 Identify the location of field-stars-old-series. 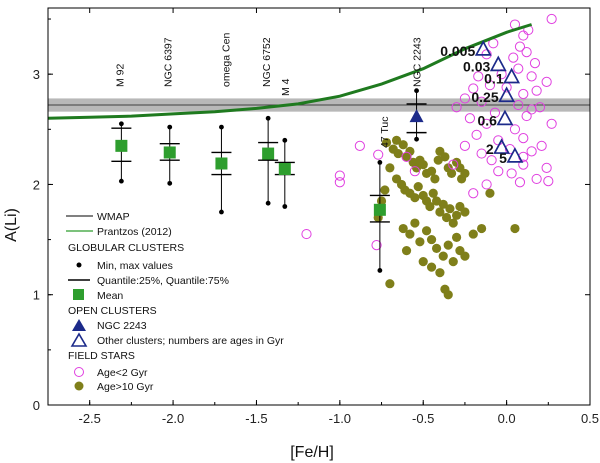
(446, 217).